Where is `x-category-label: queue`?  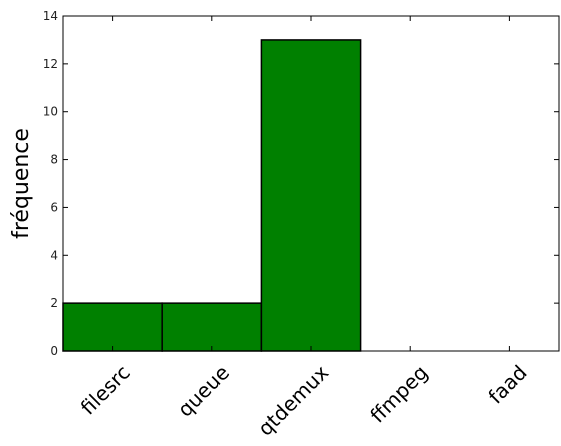 x-category-label: queue is located at coordinates (203, 390).